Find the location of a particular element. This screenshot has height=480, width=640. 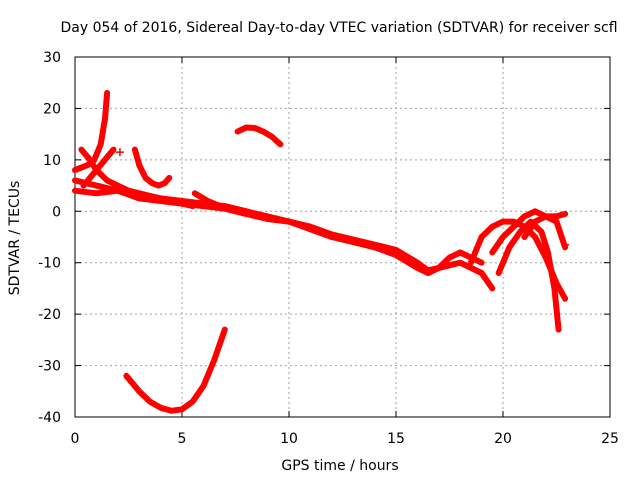

y-tick-label: 30 is located at coordinates (52, 58).